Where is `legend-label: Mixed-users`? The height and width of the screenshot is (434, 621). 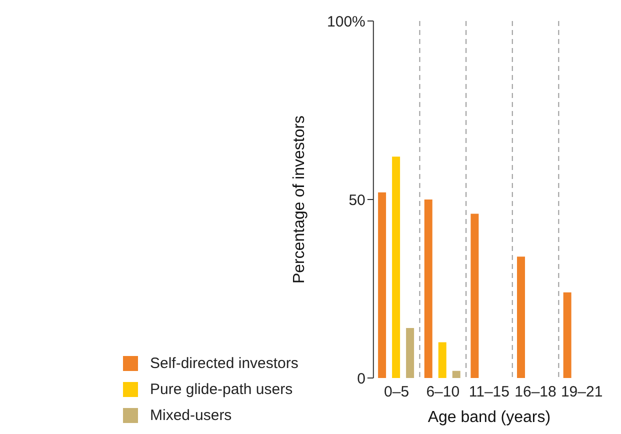 legend-label: Mixed-users is located at coordinates (191, 415).